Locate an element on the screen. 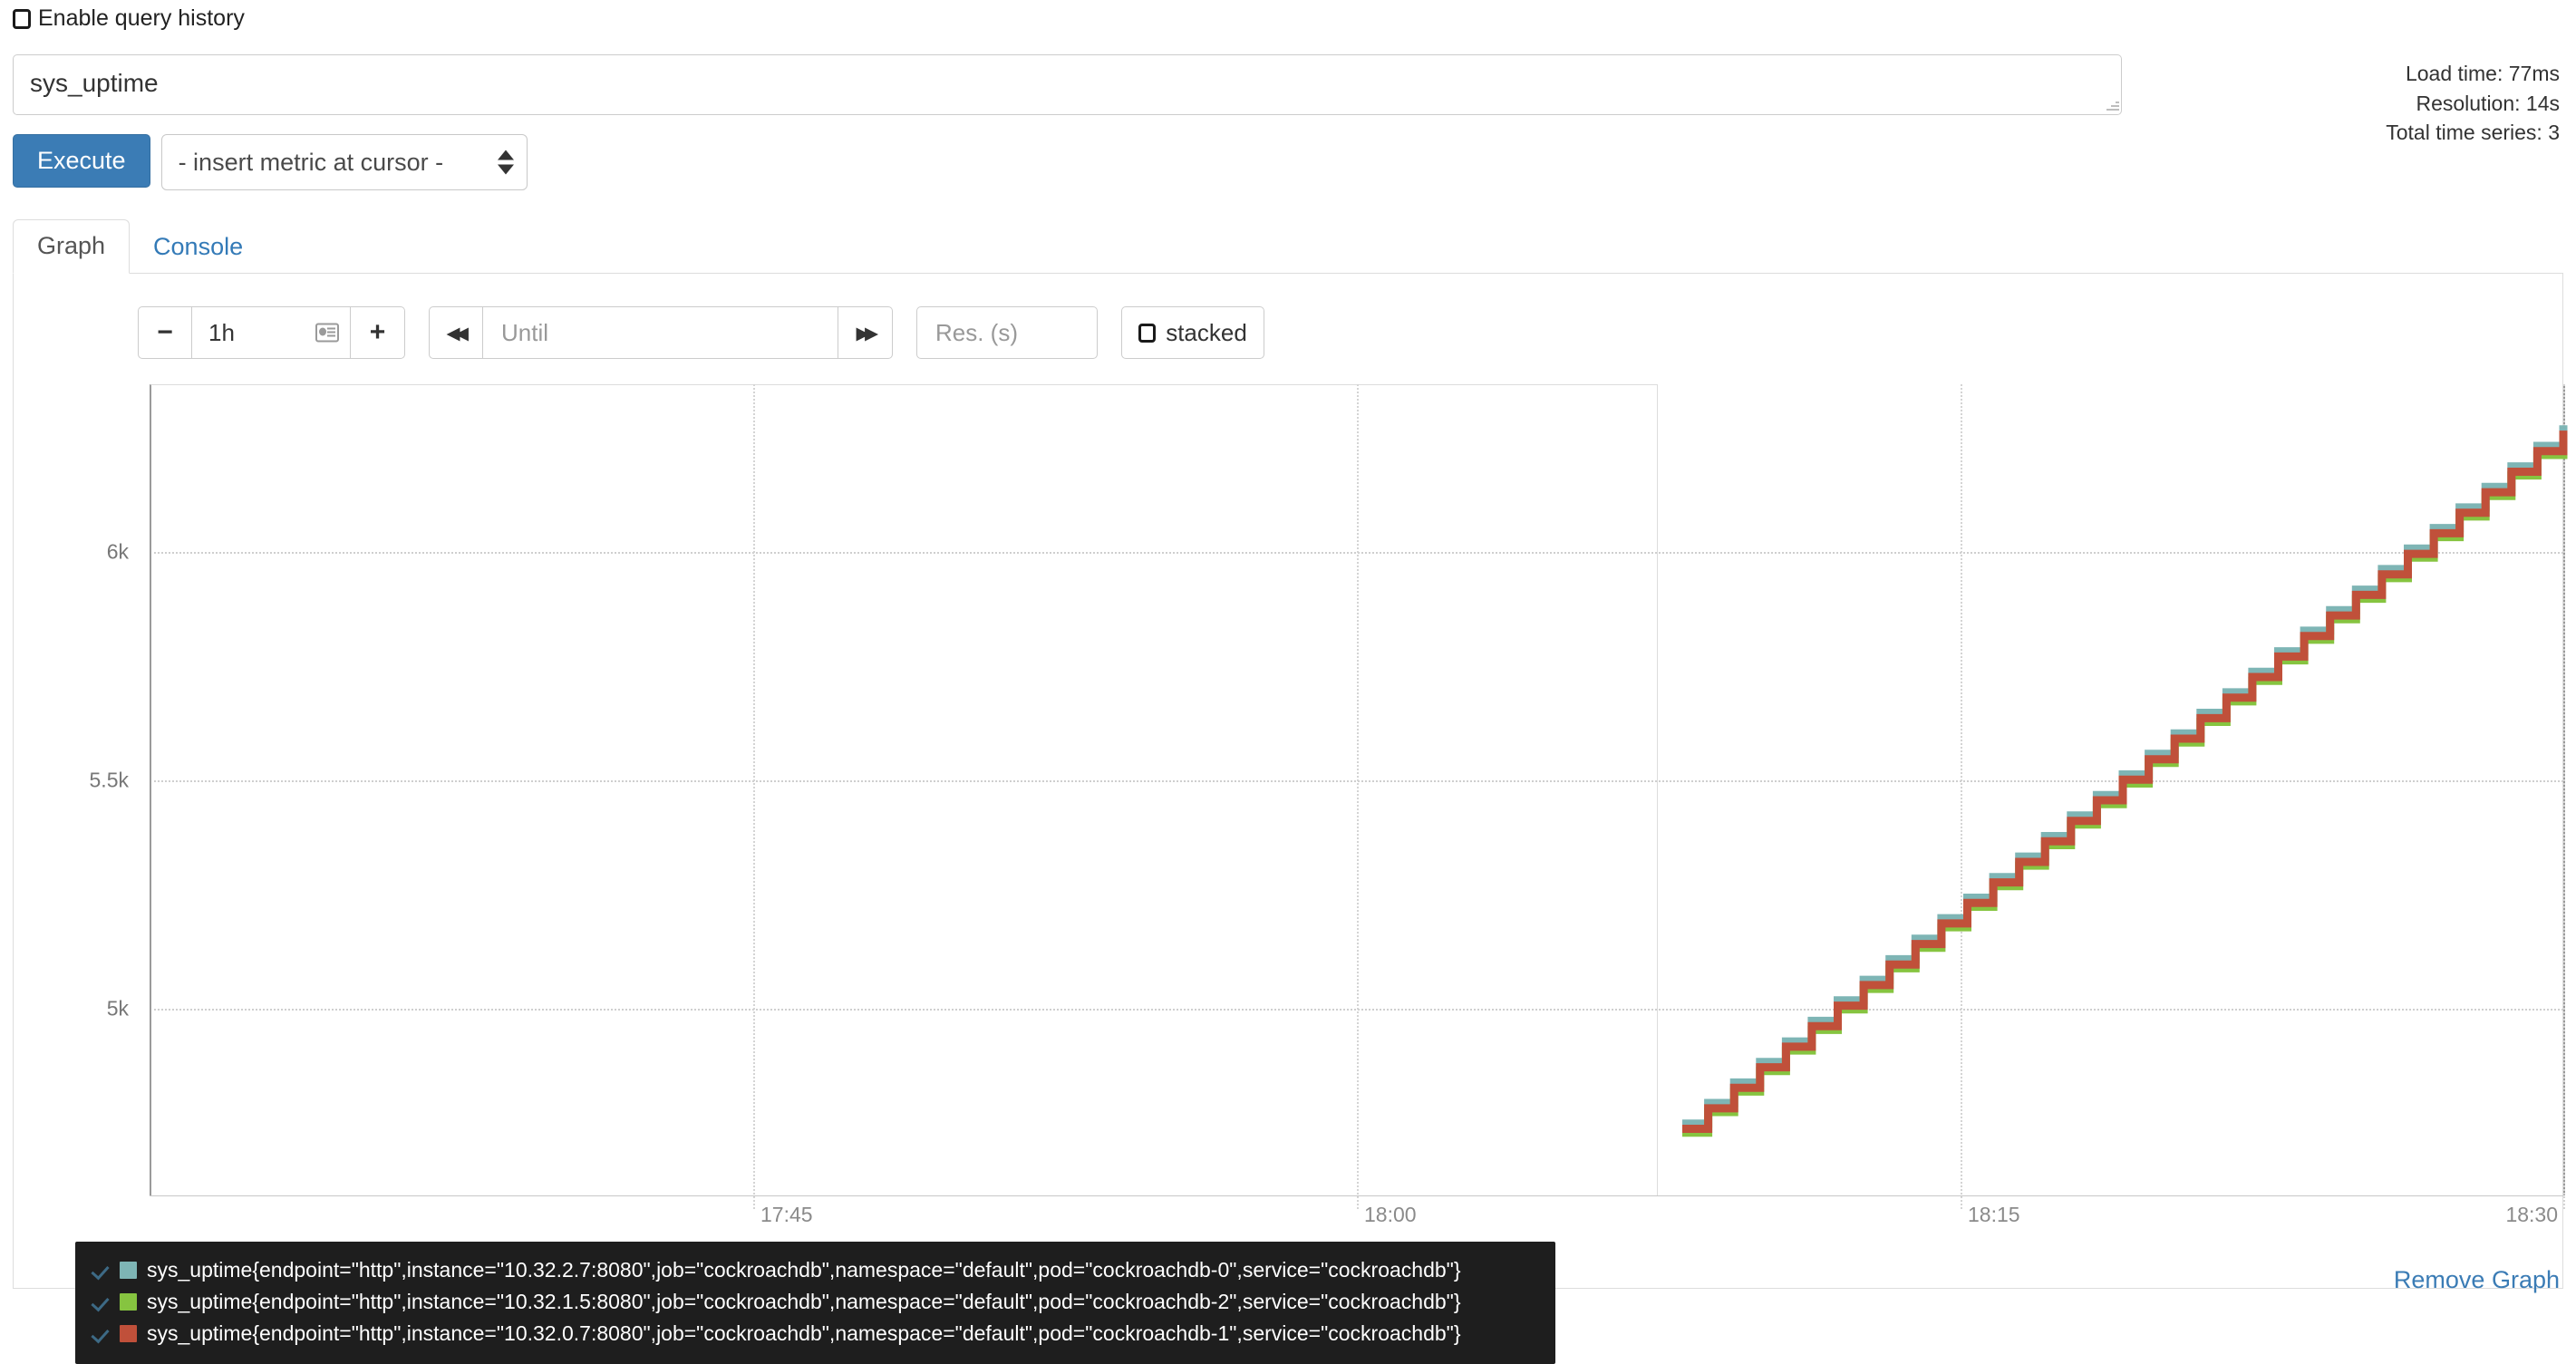 This screenshot has height=1364, width=2576. total-time-series-text: Total time series: 3 is located at coordinates (2473, 133).